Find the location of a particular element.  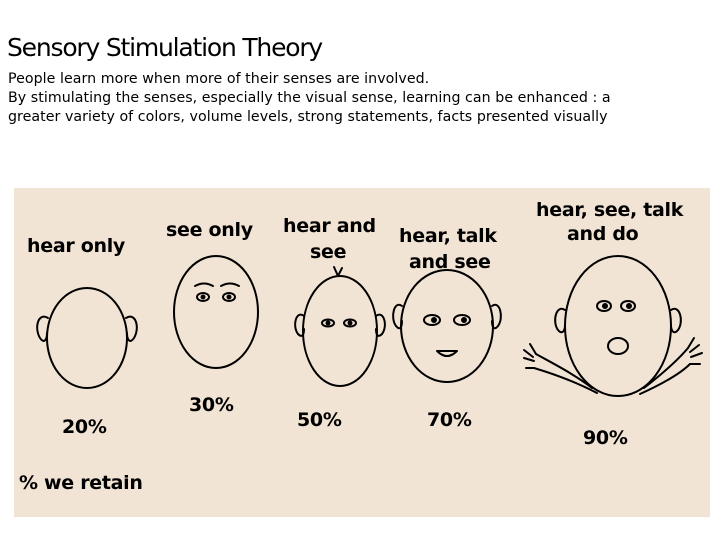

face-2-label: see only is located at coordinates (210, 230).